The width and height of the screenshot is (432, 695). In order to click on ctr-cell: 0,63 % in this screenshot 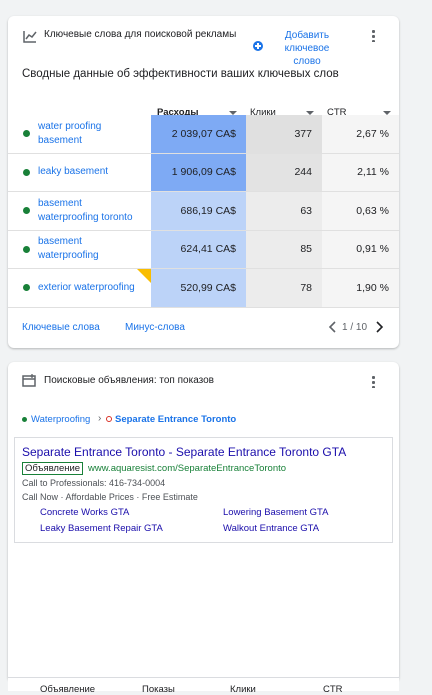, I will do `click(360, 211)`.